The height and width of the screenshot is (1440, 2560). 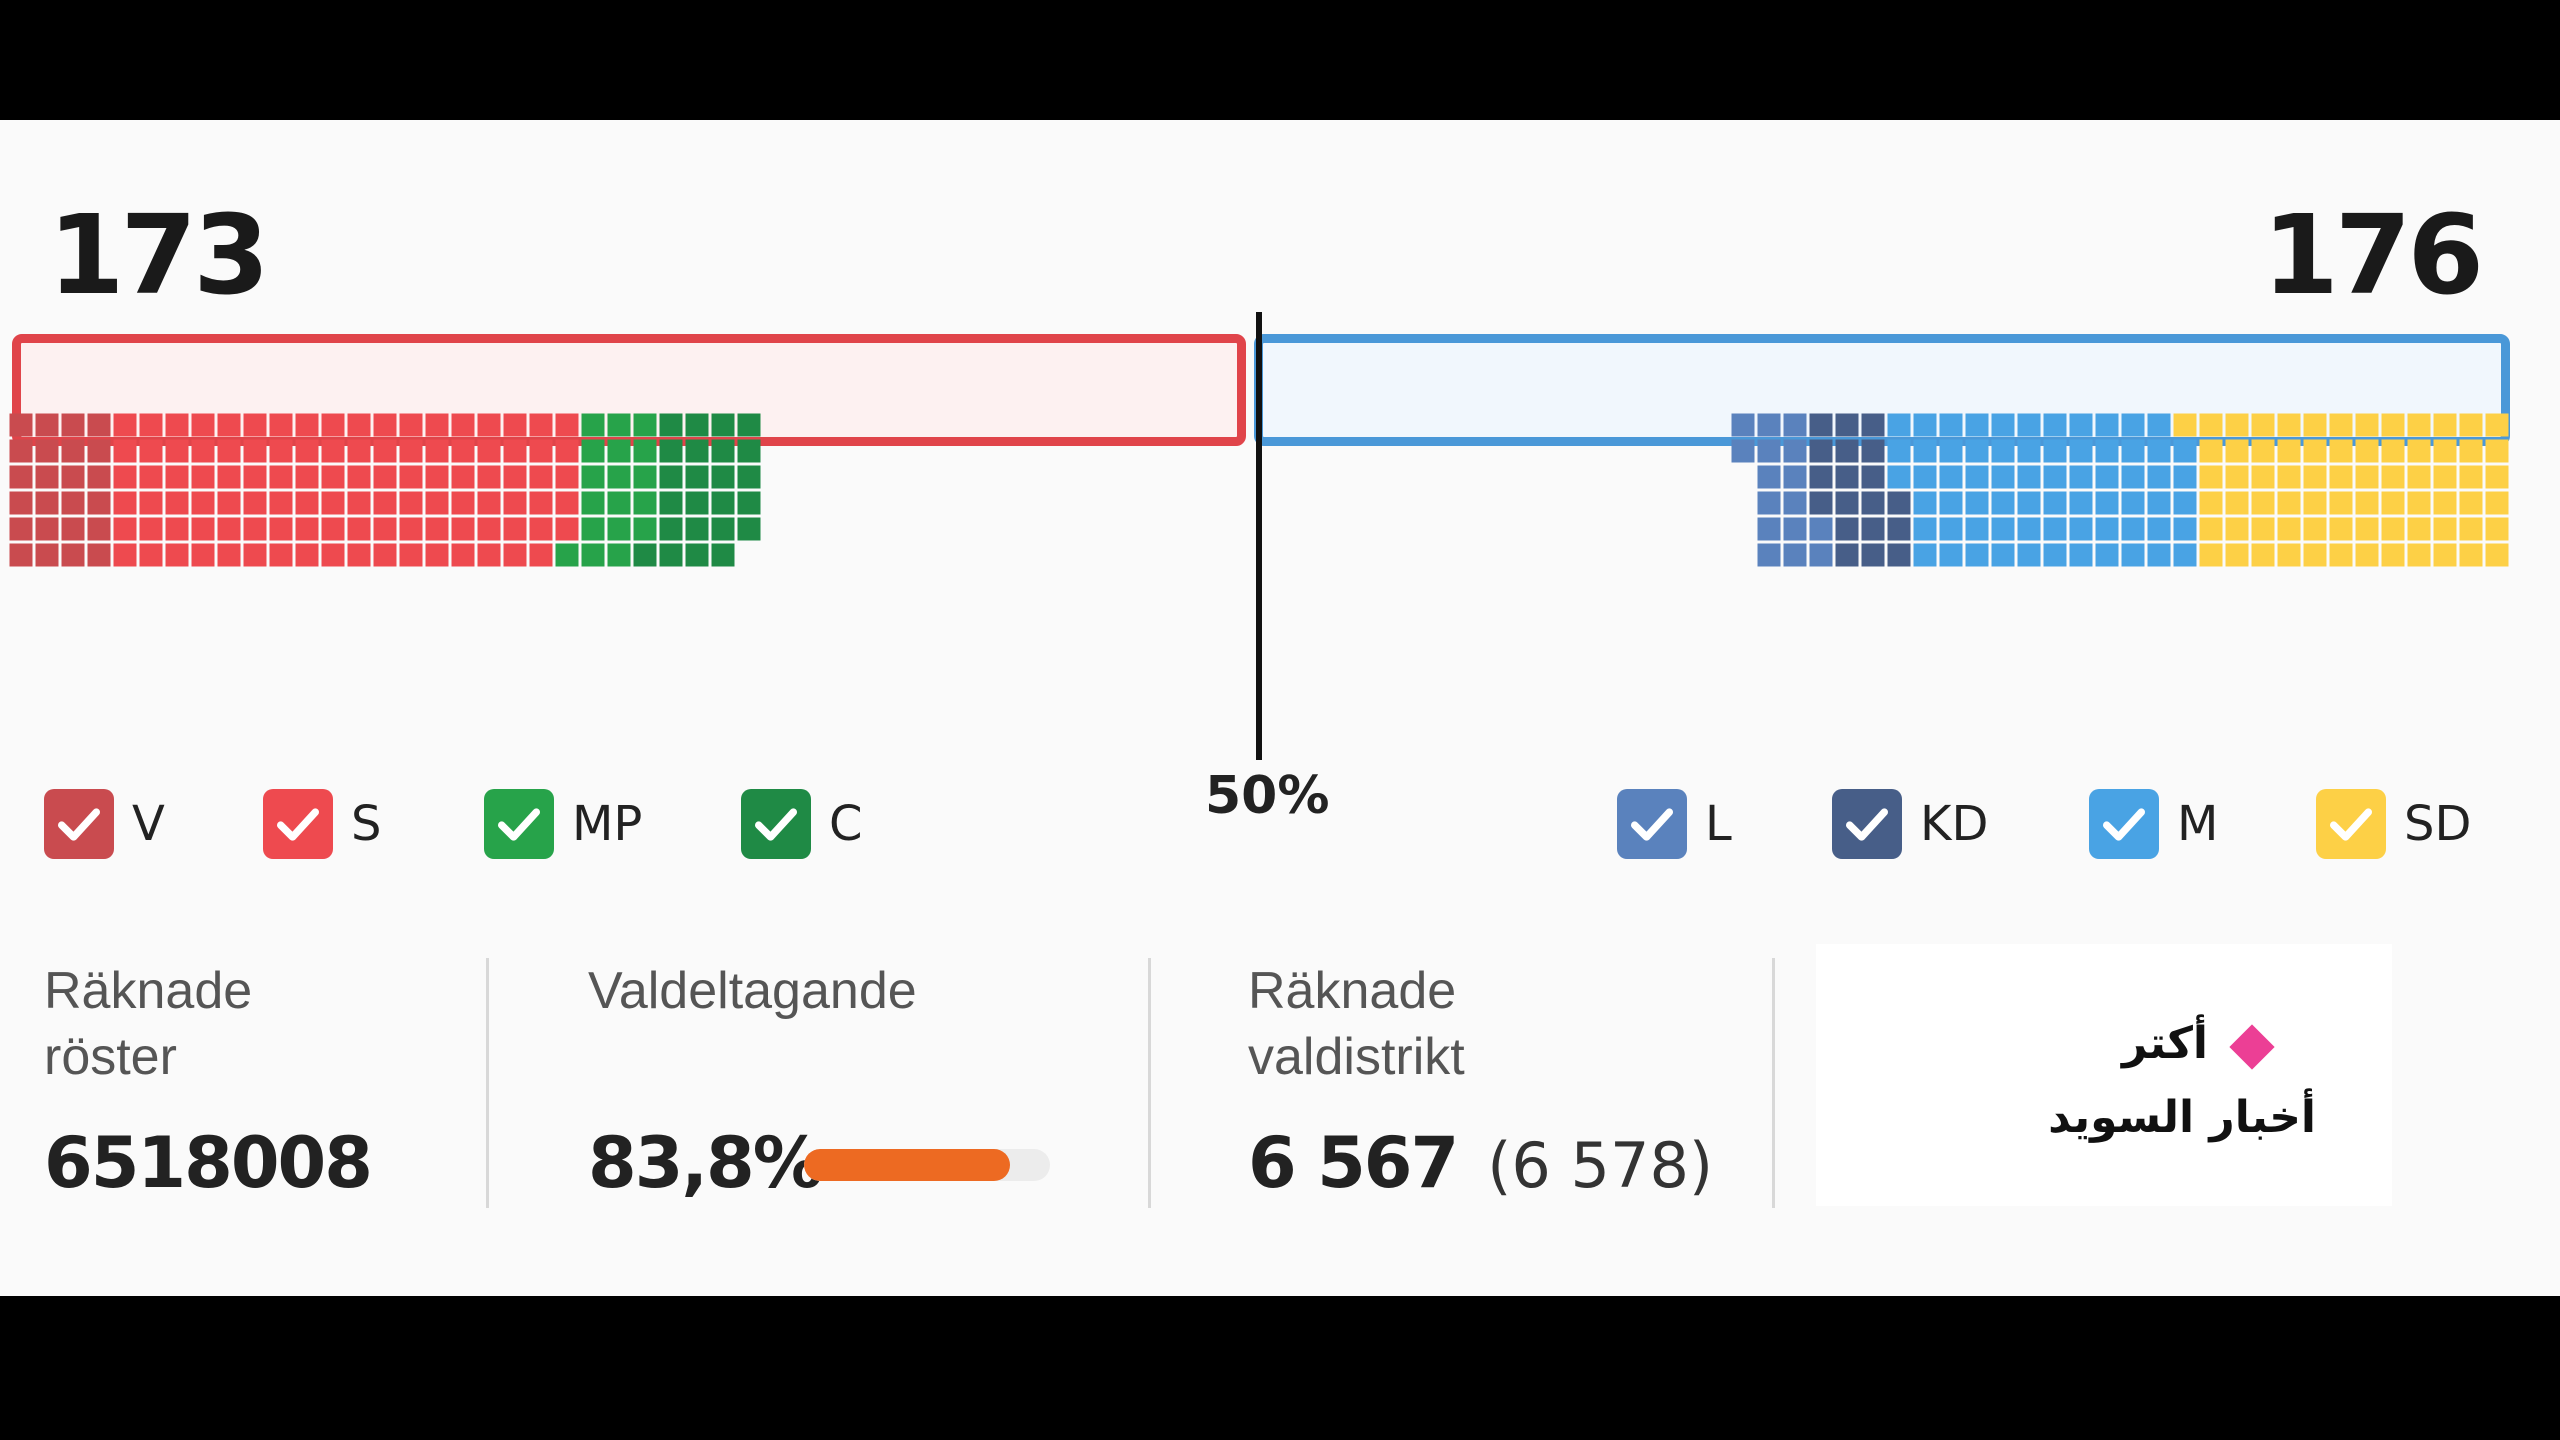 I want to click on checkbox-s, so click(x=298, y=824).